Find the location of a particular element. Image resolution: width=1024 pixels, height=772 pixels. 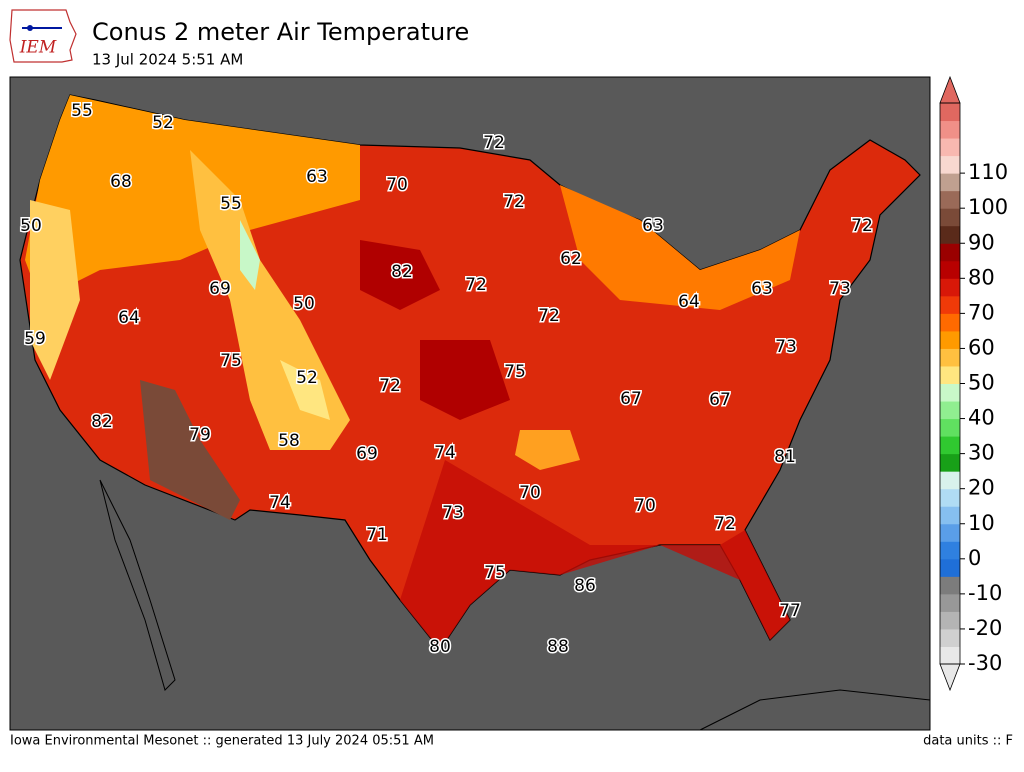

station-value: 69 is located at coordinates (220, 289).